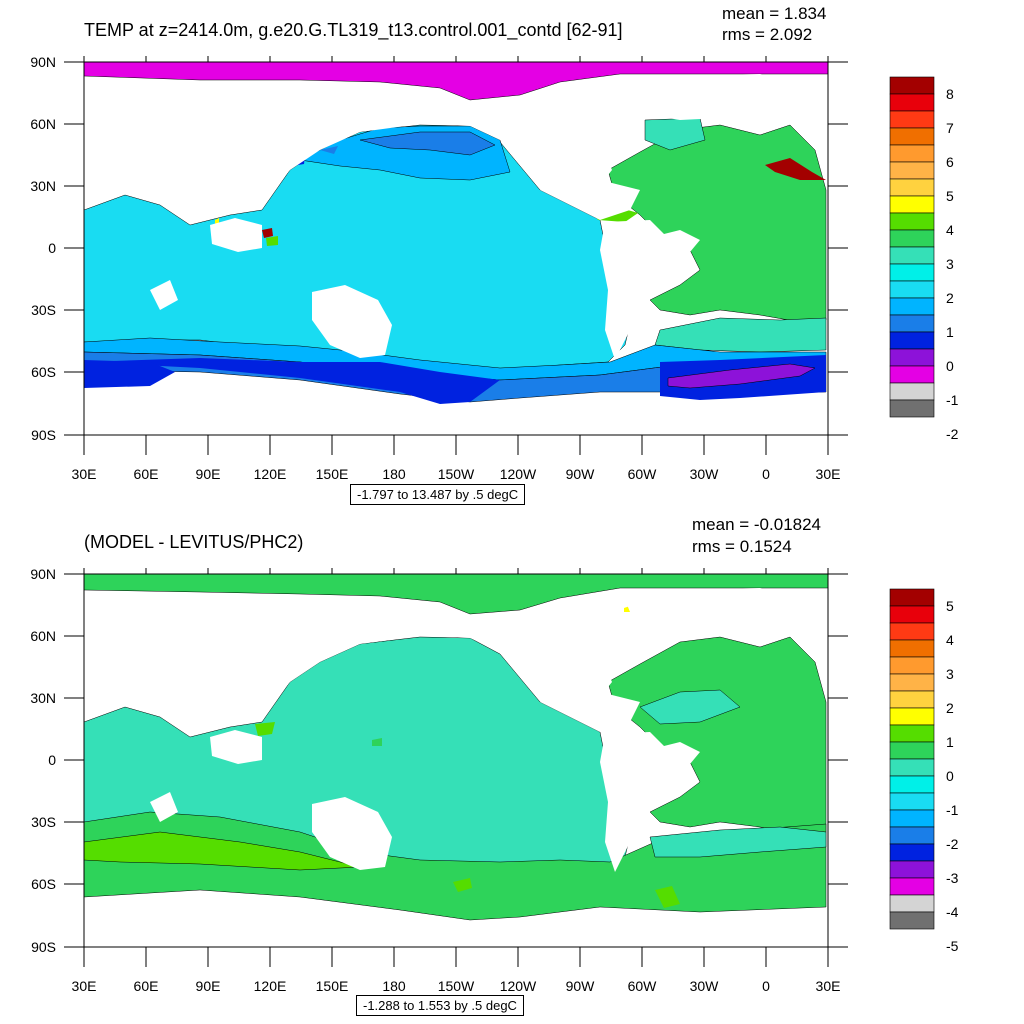 The width and height of the screenshot is (1024, 1024). I want to click on panel-2-ytick: 30S, so click(43, 822).